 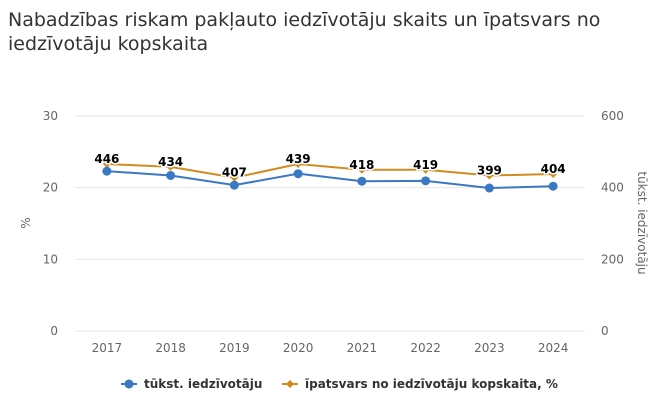 What do you see at coordinates (612, 116) in the screenshot?
I see `y-right-tick: 600` at bounding box center [612, 116].